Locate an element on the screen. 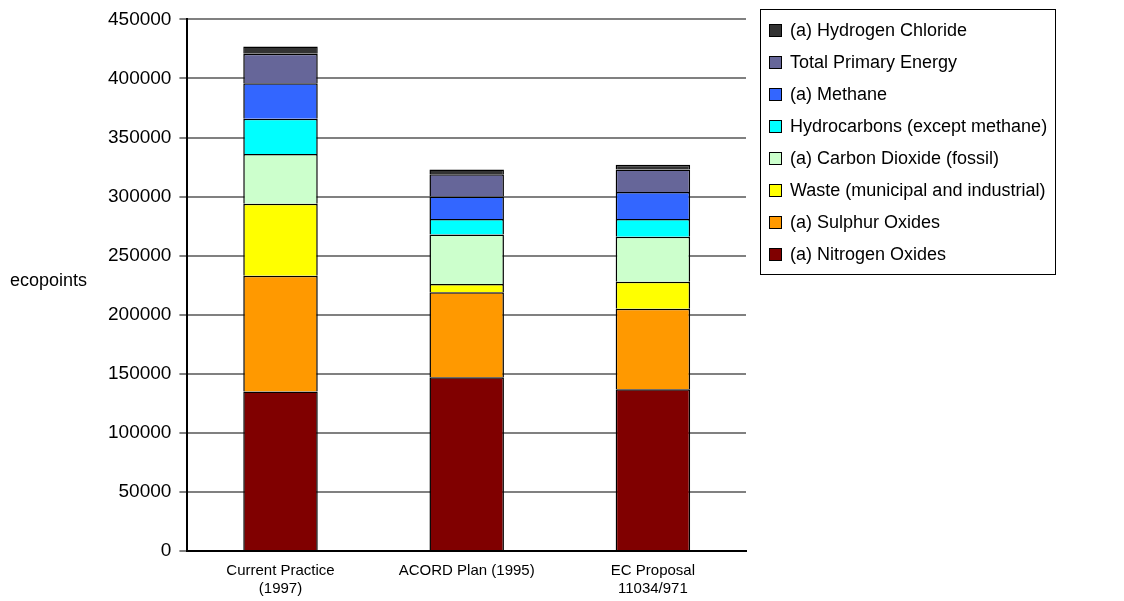 This screenshot has height=601, width=1124. legend-label: (a) Carbon Dioxide (fossil) is located at coordinates (895, 158).